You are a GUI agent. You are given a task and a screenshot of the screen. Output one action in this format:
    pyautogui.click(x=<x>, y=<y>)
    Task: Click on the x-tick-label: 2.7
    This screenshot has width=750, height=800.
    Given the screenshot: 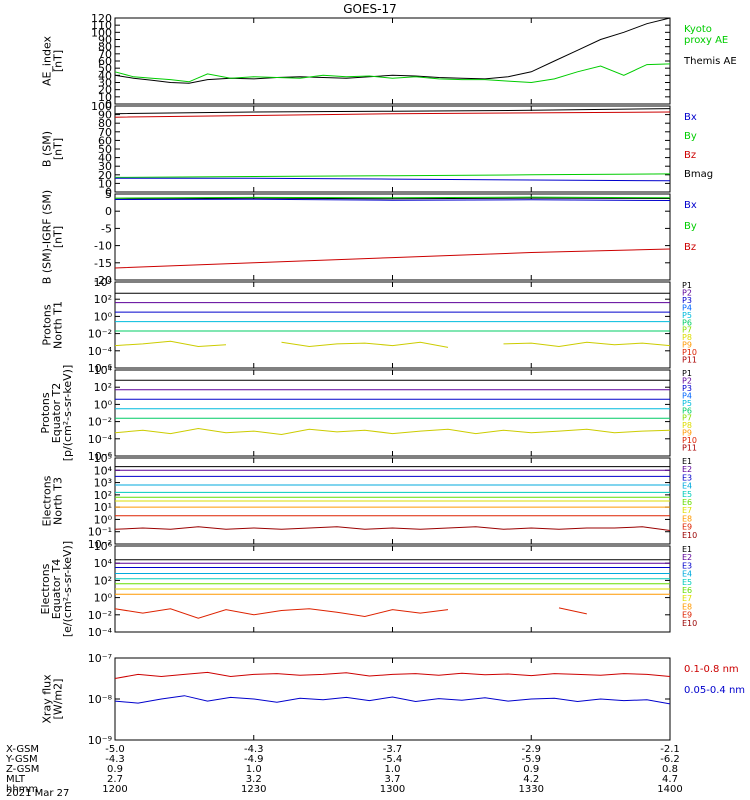 What is the action you would take?
    pyautogui.click(x=115, y=779)
    